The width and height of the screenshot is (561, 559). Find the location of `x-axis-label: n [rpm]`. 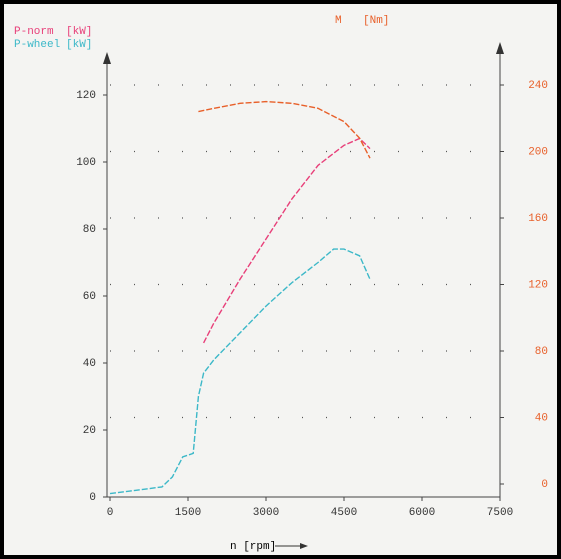

x-axis-label: n [rpm] is located at coordinates (253, 547).